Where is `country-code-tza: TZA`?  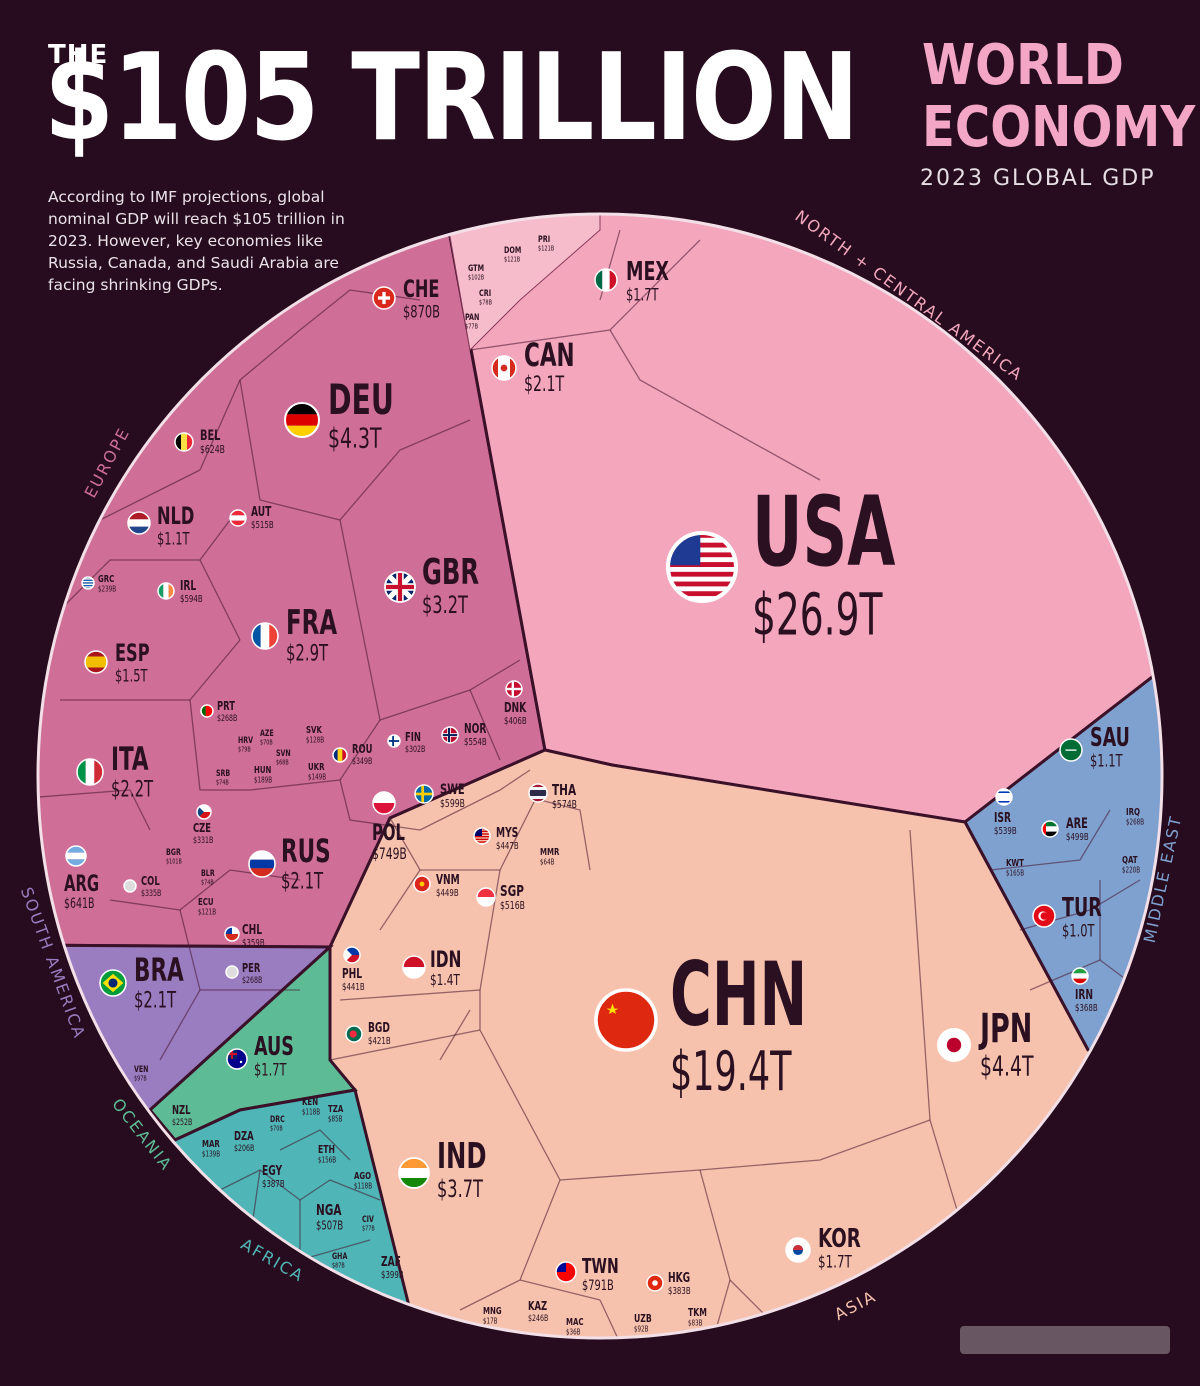 country-code-tza: TZA is located at coordinates (336, 1109).